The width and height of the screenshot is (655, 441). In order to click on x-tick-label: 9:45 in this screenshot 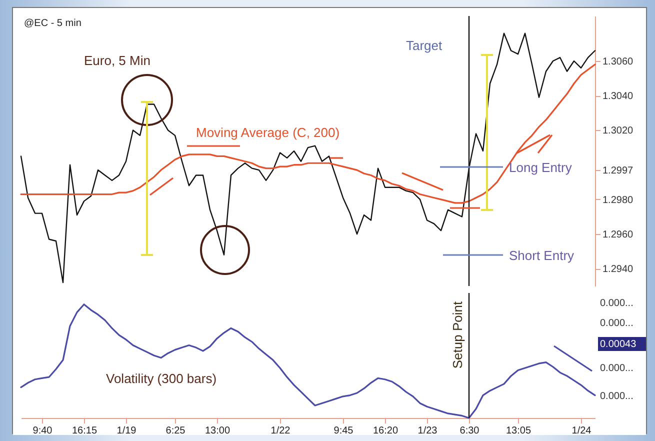, I will do `click(344, 431)`.